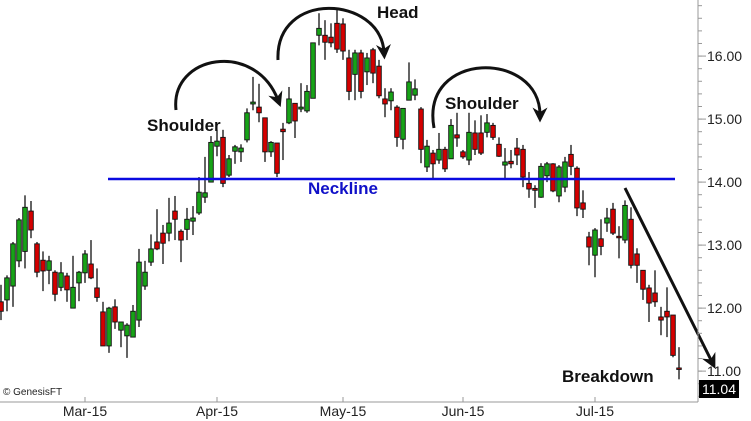 The height and width of the screenshot is (421, 751). I want to click on x-tick-label: Jul-15, so click(595, 411).